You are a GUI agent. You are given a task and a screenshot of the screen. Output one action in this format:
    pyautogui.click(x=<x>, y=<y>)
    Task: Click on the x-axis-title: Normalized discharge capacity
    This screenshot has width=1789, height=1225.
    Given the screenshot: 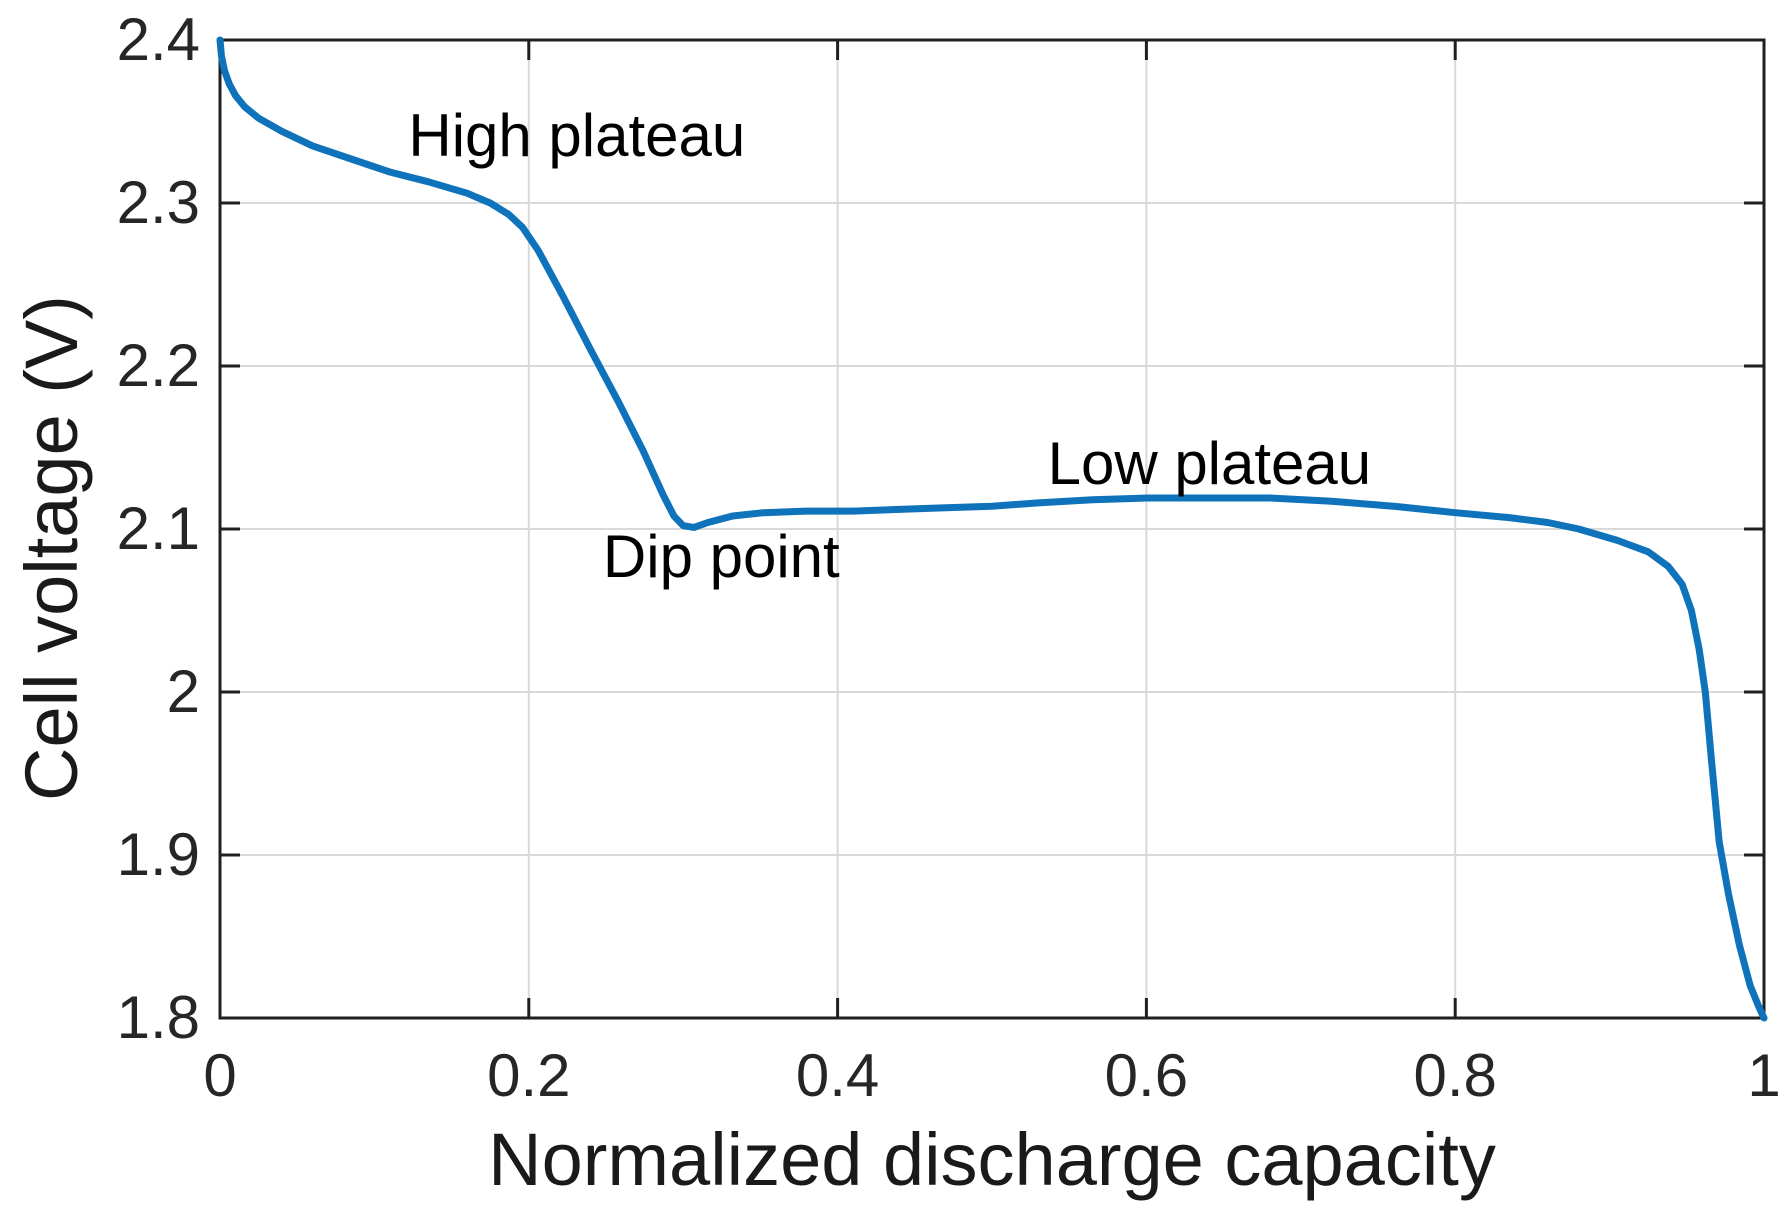 What is the action you would take?
    pyautogui.click(x=992, y=1159)
    